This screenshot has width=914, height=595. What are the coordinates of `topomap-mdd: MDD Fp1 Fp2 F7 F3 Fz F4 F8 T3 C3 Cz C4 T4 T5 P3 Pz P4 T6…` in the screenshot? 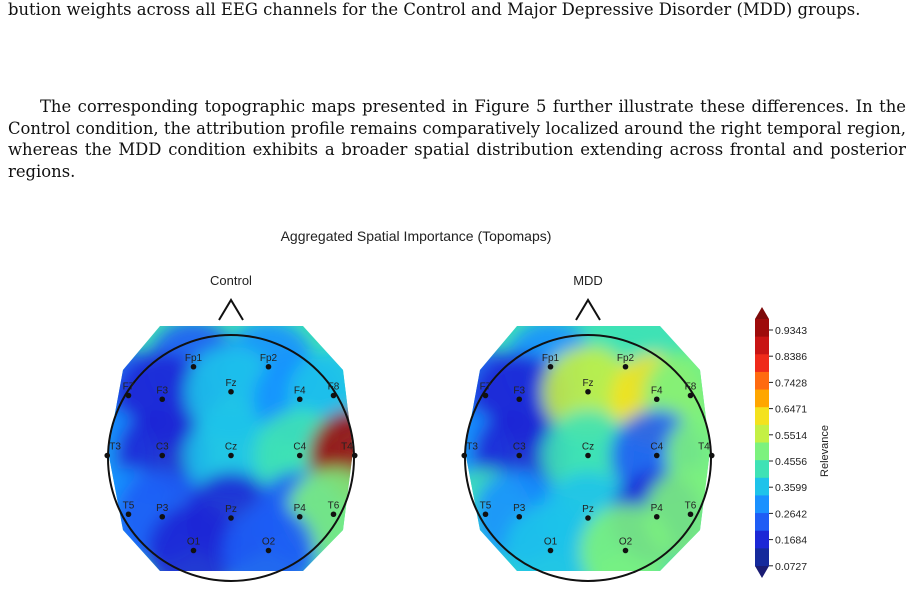 It's located at (588, 427).